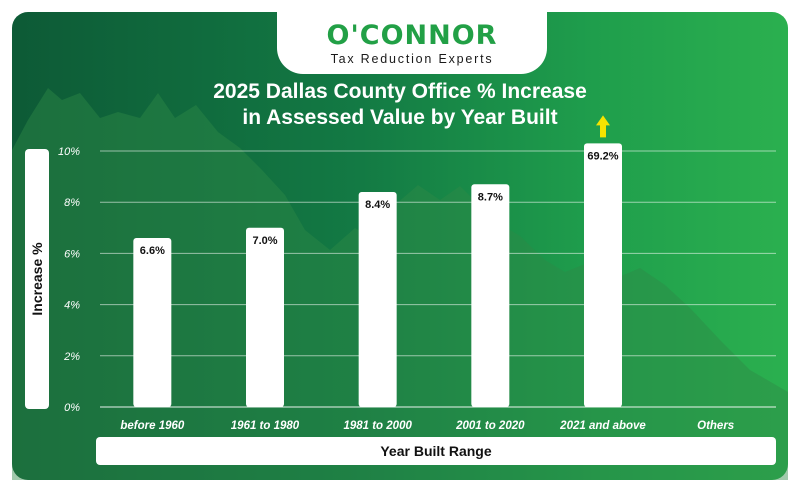 Image resolution: width=800 pixels, height=492 pixels. I want to click on y-tick-label: 2%, so click(71, 357).